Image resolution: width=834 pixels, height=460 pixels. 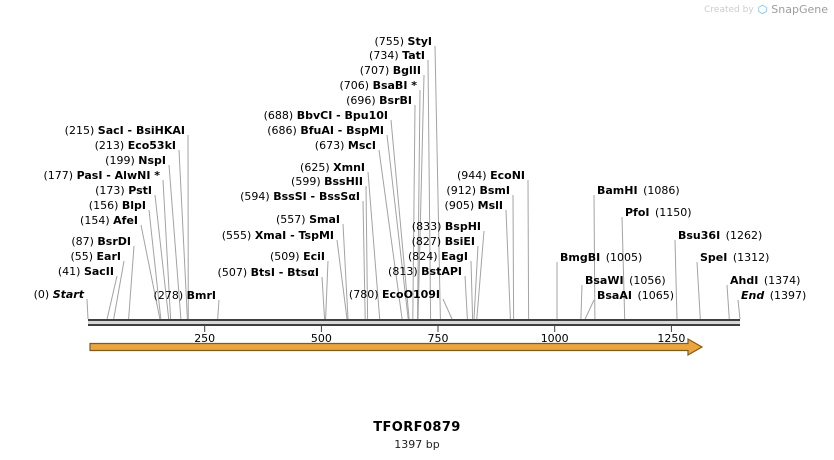 I want to click on ruler-tick-label: 250, so click(x=205, y=338).